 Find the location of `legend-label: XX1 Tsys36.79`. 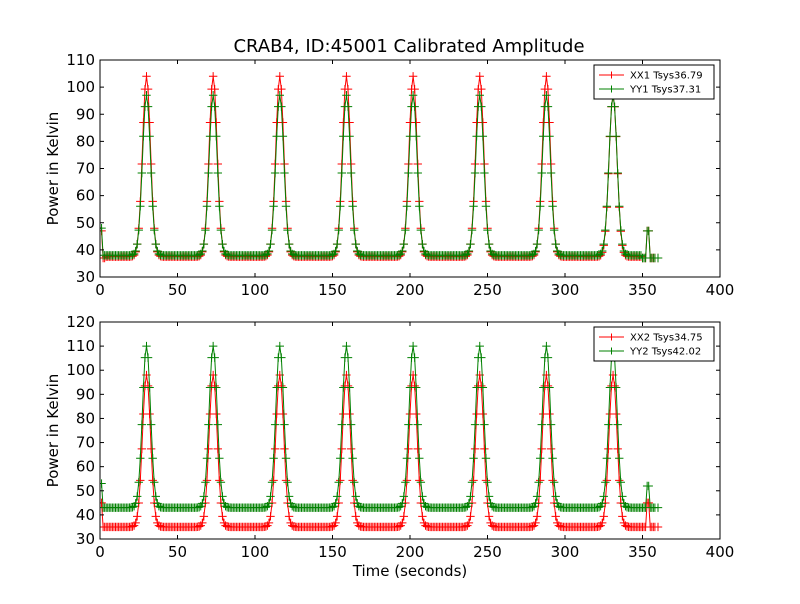

legend-label: XX1 Tsys36.79 is located at coordinates (666, 76).